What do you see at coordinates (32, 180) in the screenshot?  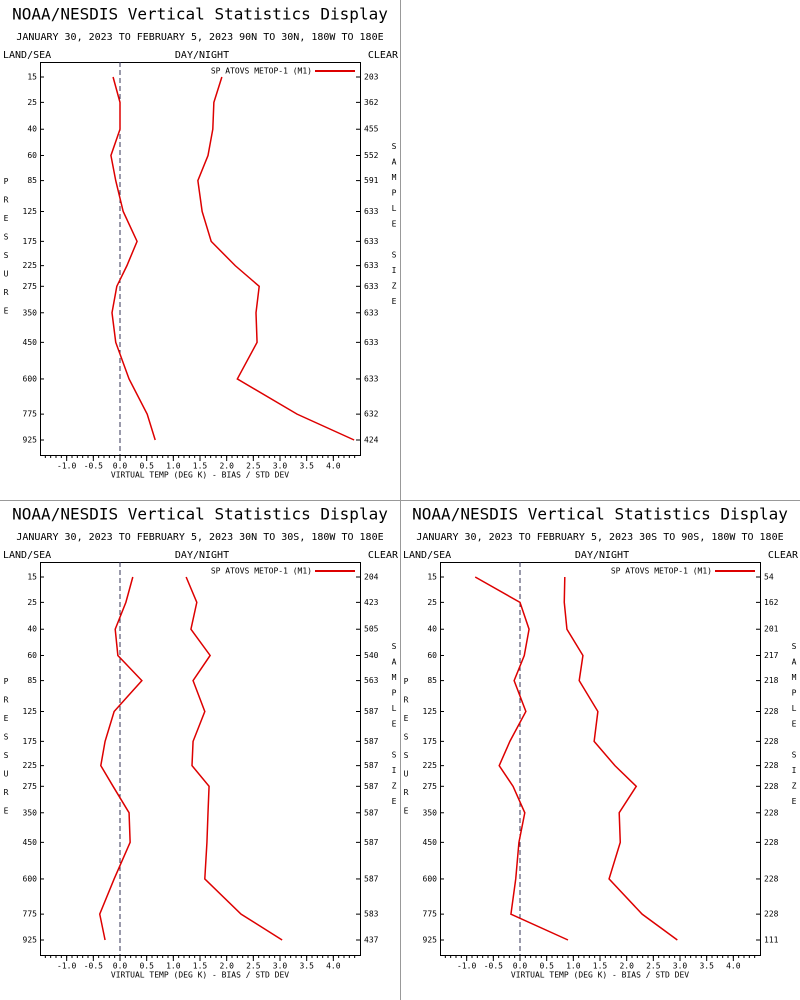 I see `y-tick-label: 85` at bounding box center [32, 180].